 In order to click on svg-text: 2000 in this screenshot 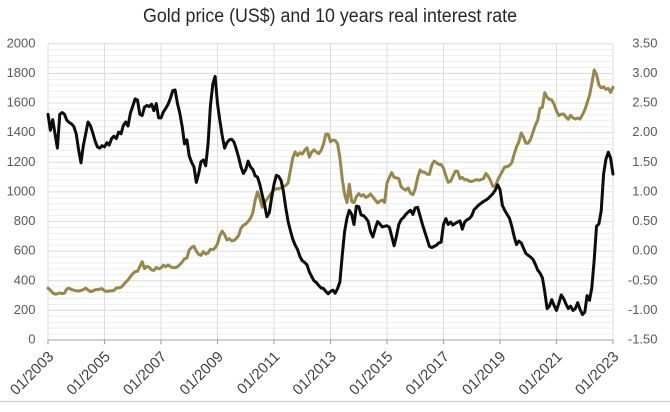, I will do `click(21, 42)`.